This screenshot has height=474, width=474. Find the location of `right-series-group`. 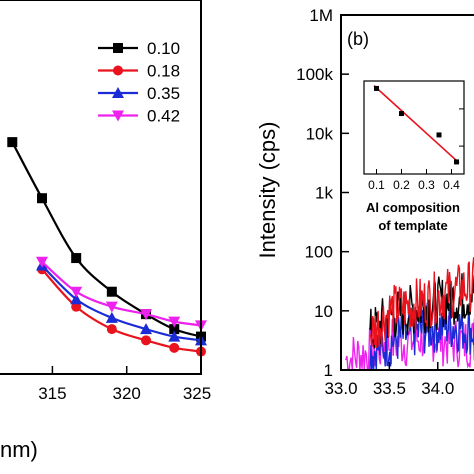

right-series-group is located at coordinates (409, 314).